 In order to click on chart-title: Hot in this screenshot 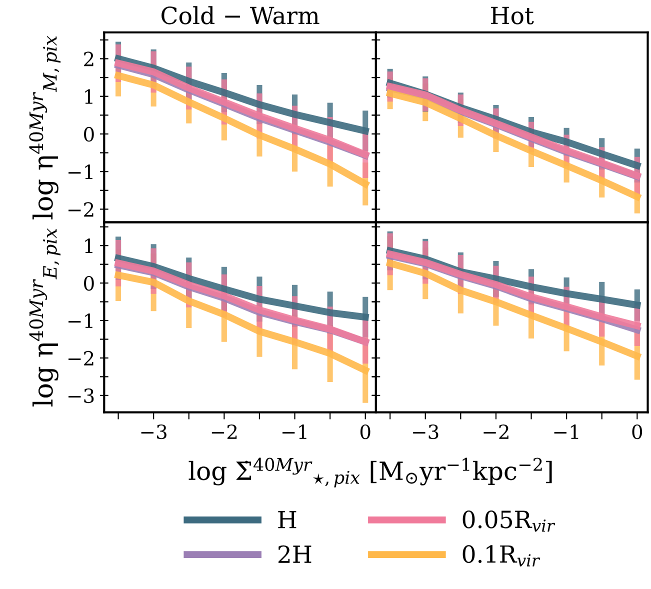, I will do `click(512, 15)`.